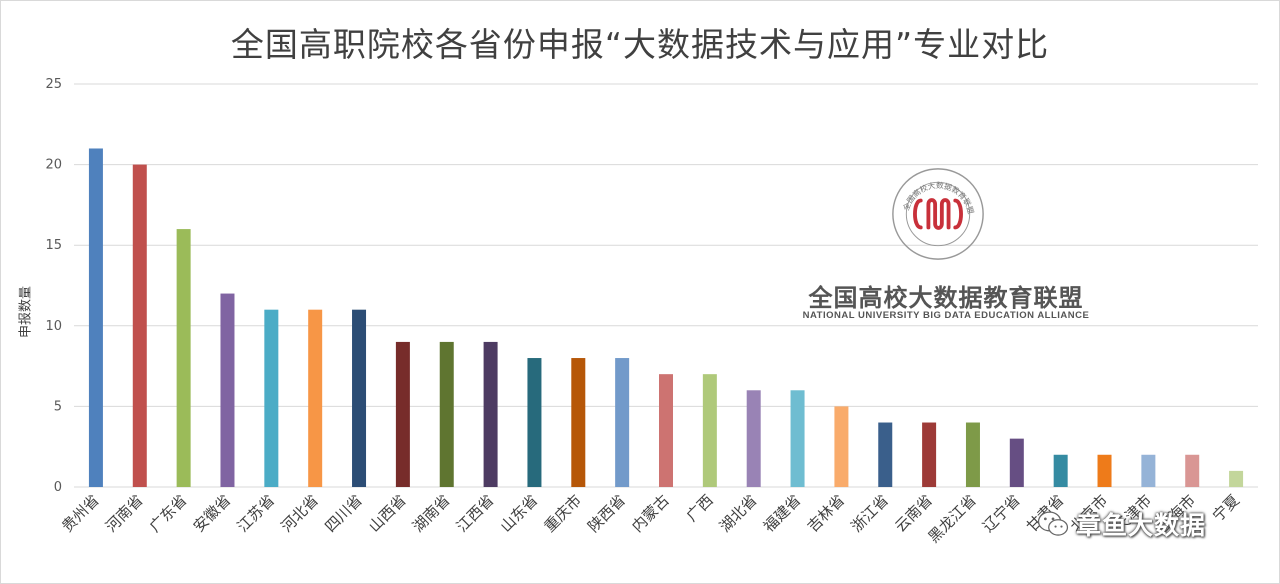  Describe the element at coordinates (738, 513) in the screenshot. I see `x-tick-label: 湖北省` at that location.